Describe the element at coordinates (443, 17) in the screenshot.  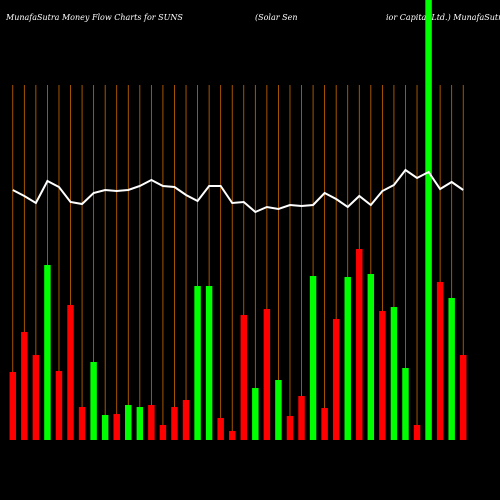
I see `chart-subtitle: ior Capital Ltd.) MunafaSutra` at that location.